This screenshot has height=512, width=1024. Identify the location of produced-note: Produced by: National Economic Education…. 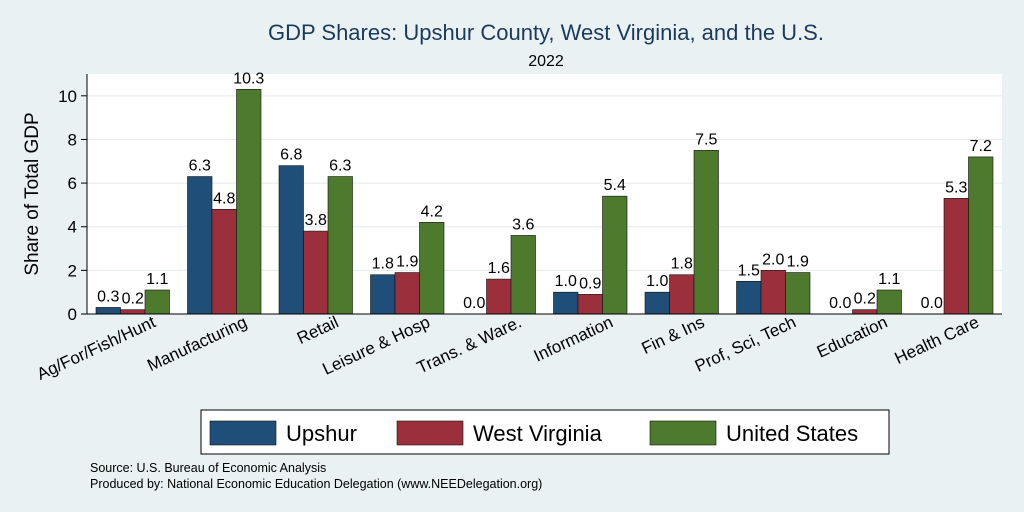
(316, 484).